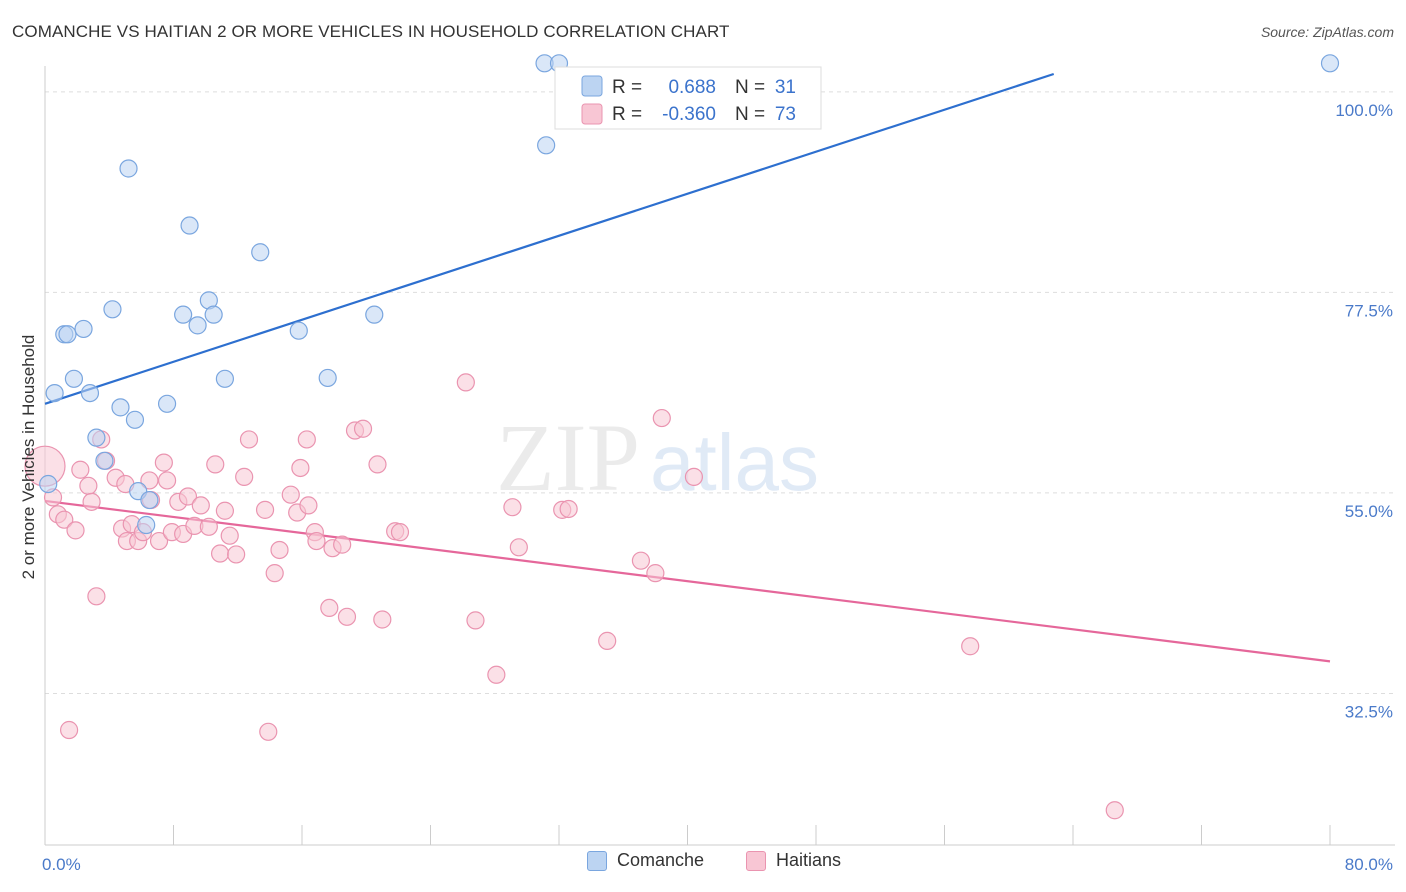 This screenshot has height=892, width=1406. I want to click on comanche-swatch, so click(597, 860).